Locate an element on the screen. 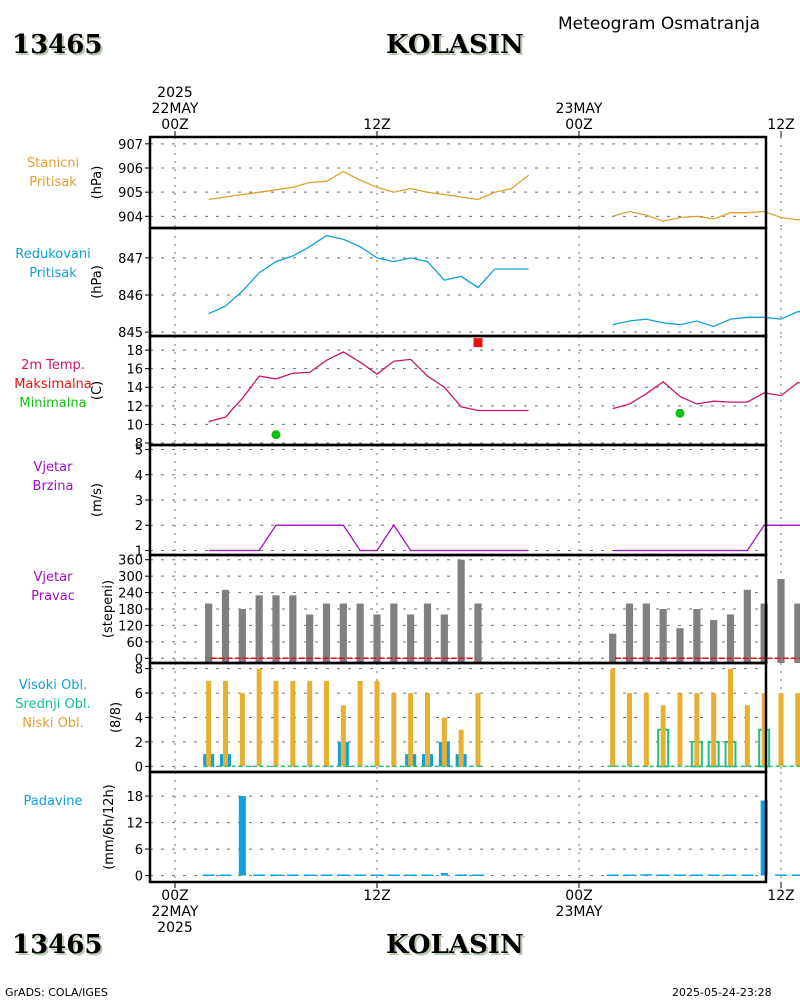 Image resolution: width=800 pixels, height=1000 pixels. y-tick-label: 120 is located at coordinates (130, 626).